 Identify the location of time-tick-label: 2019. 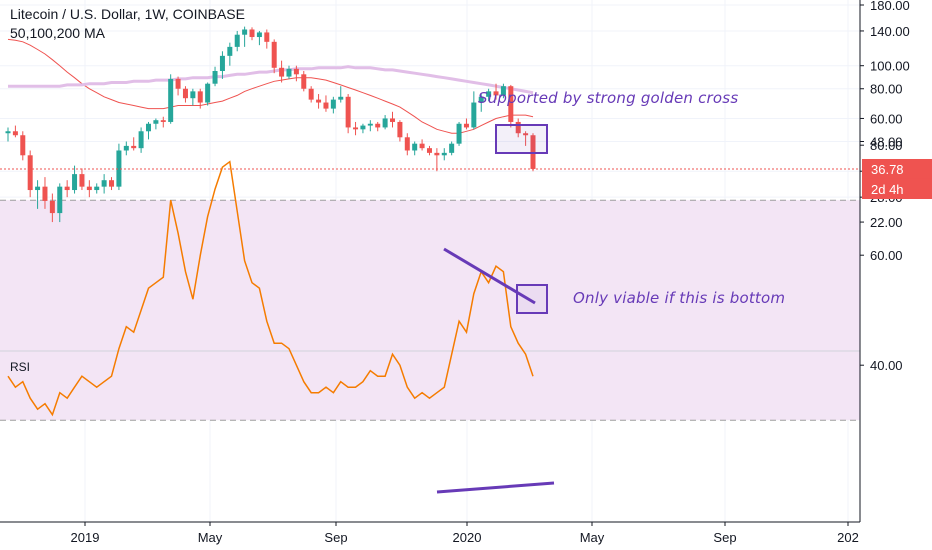
(85, 537).